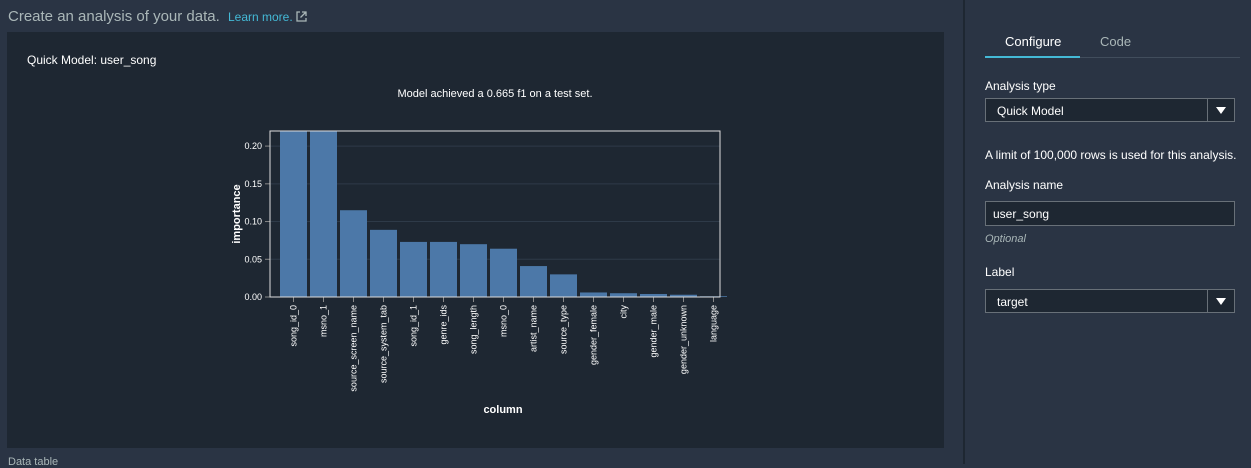 Image resolution: width=1251 pixels, height=468 pixels. What do you see at coordinates (354, 348) in the screenshot?
I see `x-tick-label: source_screen_name` at bounding box center [354, 348].